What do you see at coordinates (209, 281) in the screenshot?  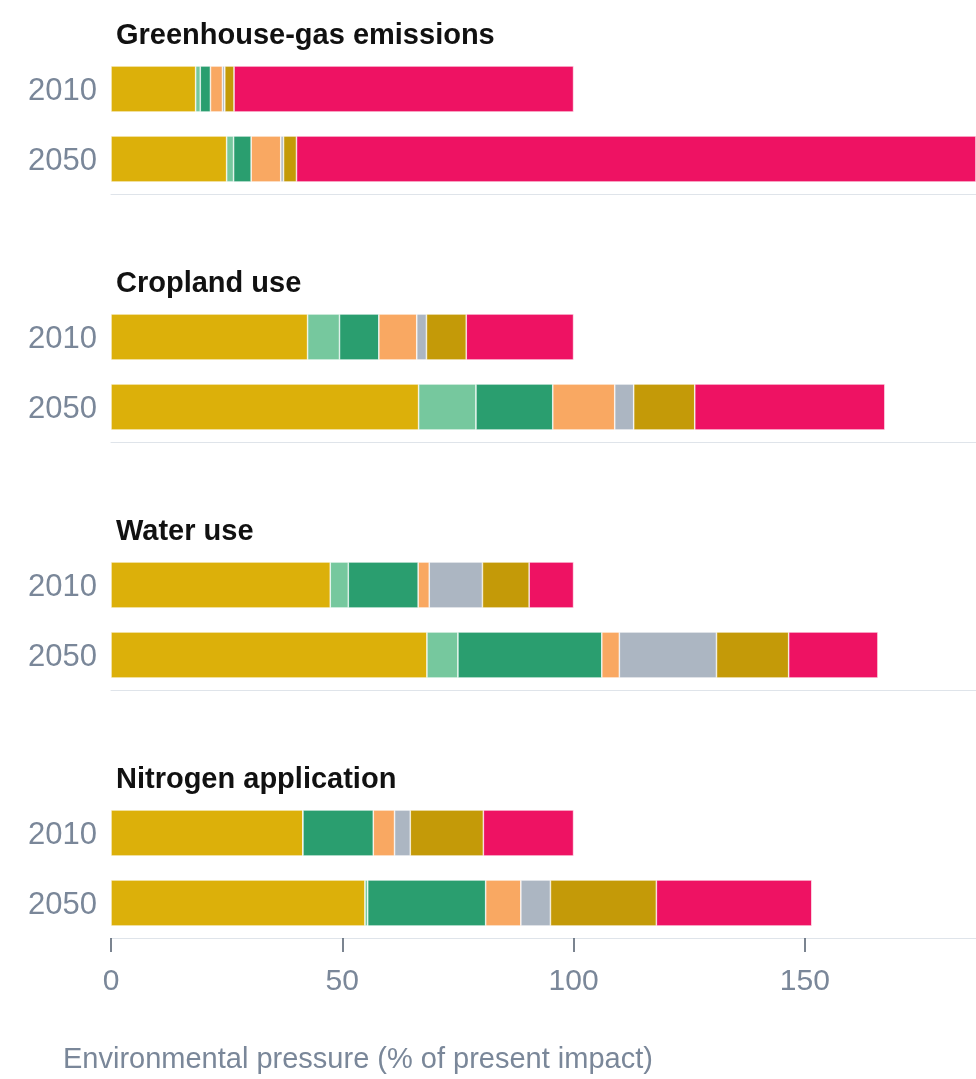 I see `chart-title: Cropland use` at bounding box center [209, 281].